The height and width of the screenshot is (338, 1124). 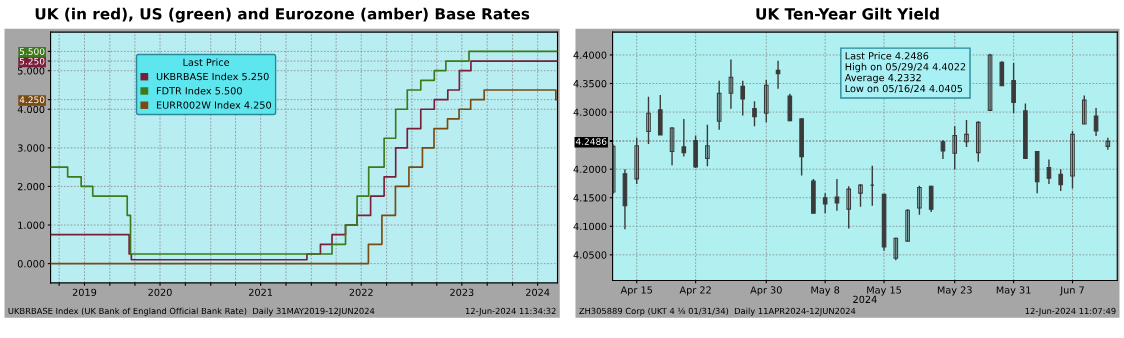 What do you see at coordinates (825, 291) in the screenshot?
I see `x-tick-label: May 8` at bounding box center [825, 291].